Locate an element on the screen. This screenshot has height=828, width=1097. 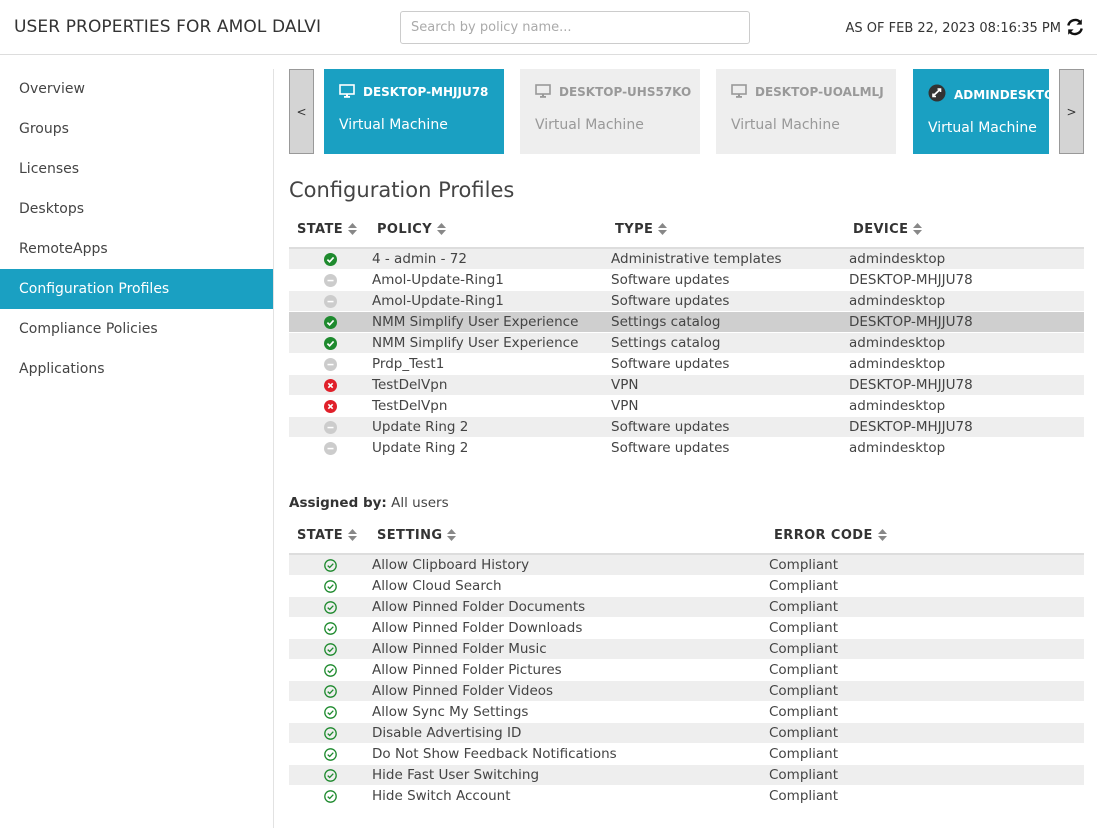
table-row: Allow Pinned Folder Downloads Compliant is located at coordinates (686, 628).